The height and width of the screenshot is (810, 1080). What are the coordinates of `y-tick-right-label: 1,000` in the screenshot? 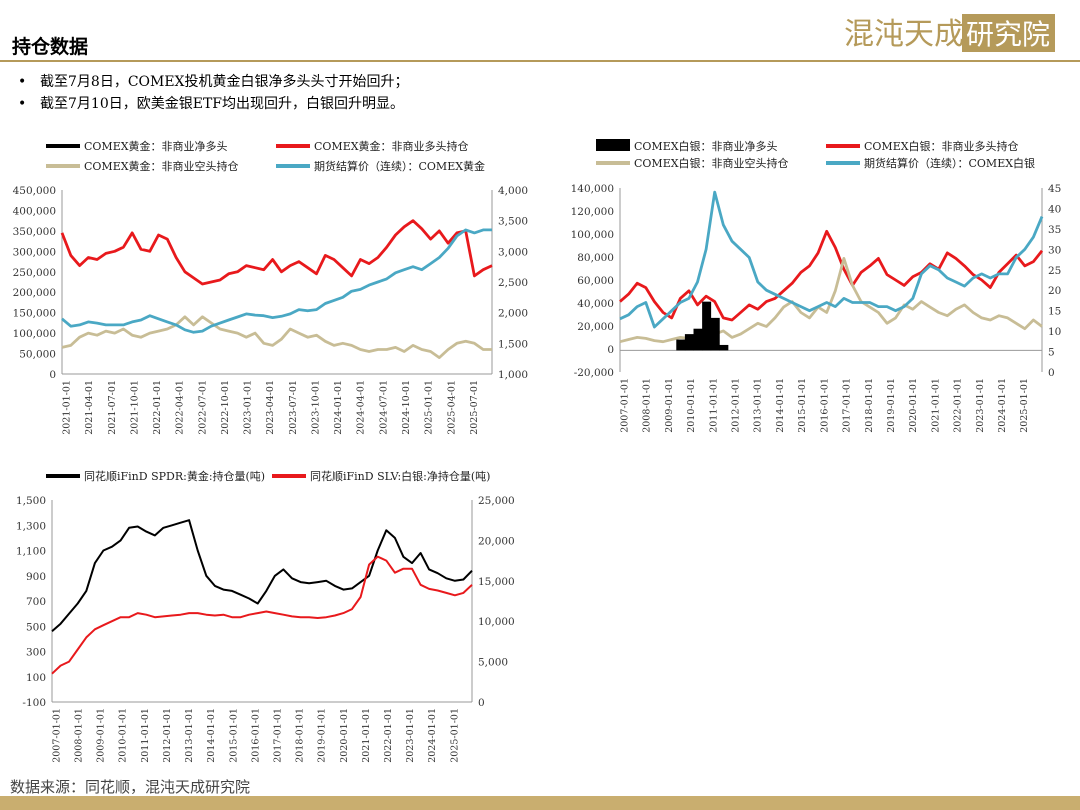 It's located at (513, 375).